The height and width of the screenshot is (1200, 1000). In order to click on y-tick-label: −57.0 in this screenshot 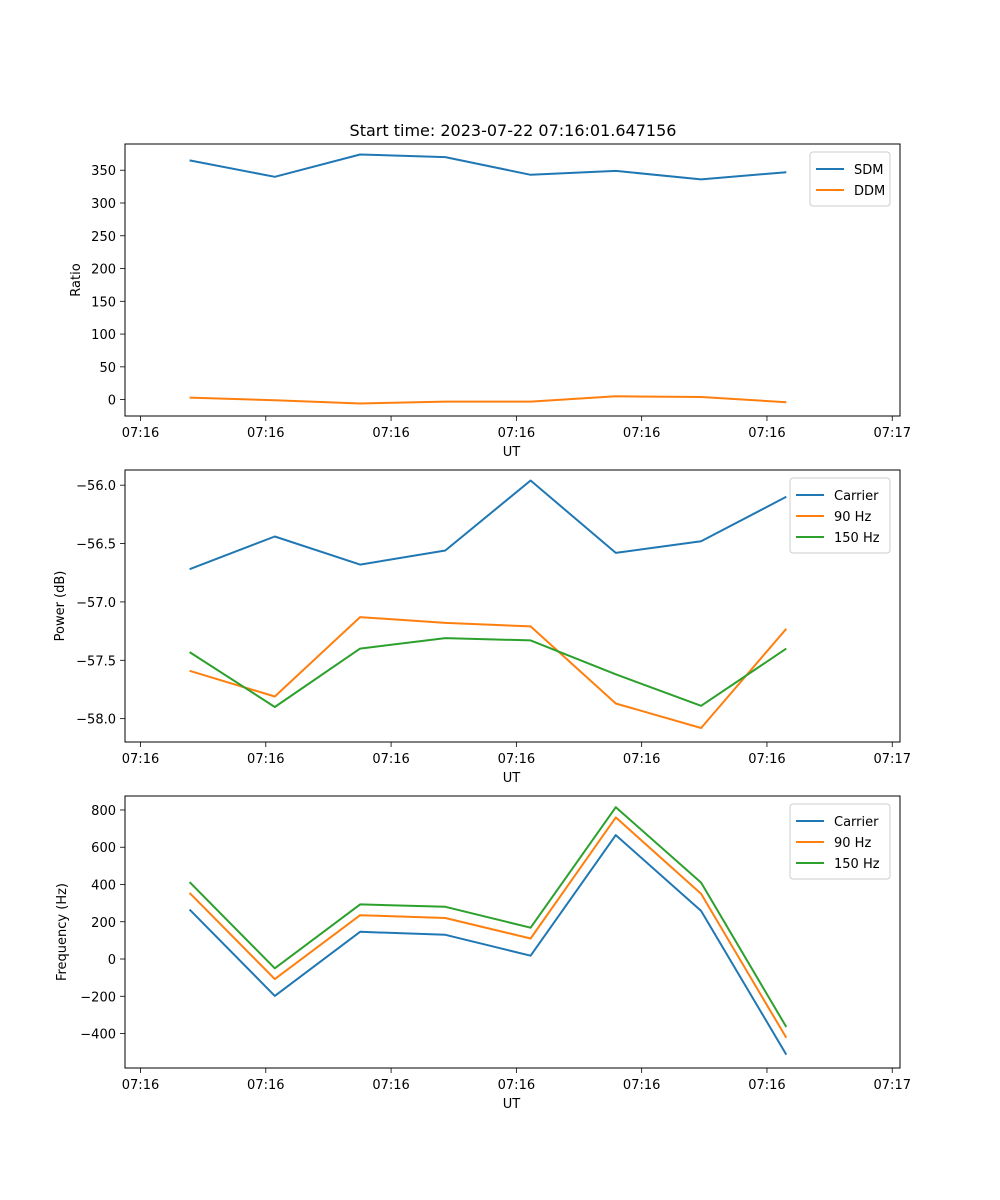, I will do `click(96, 603)`.